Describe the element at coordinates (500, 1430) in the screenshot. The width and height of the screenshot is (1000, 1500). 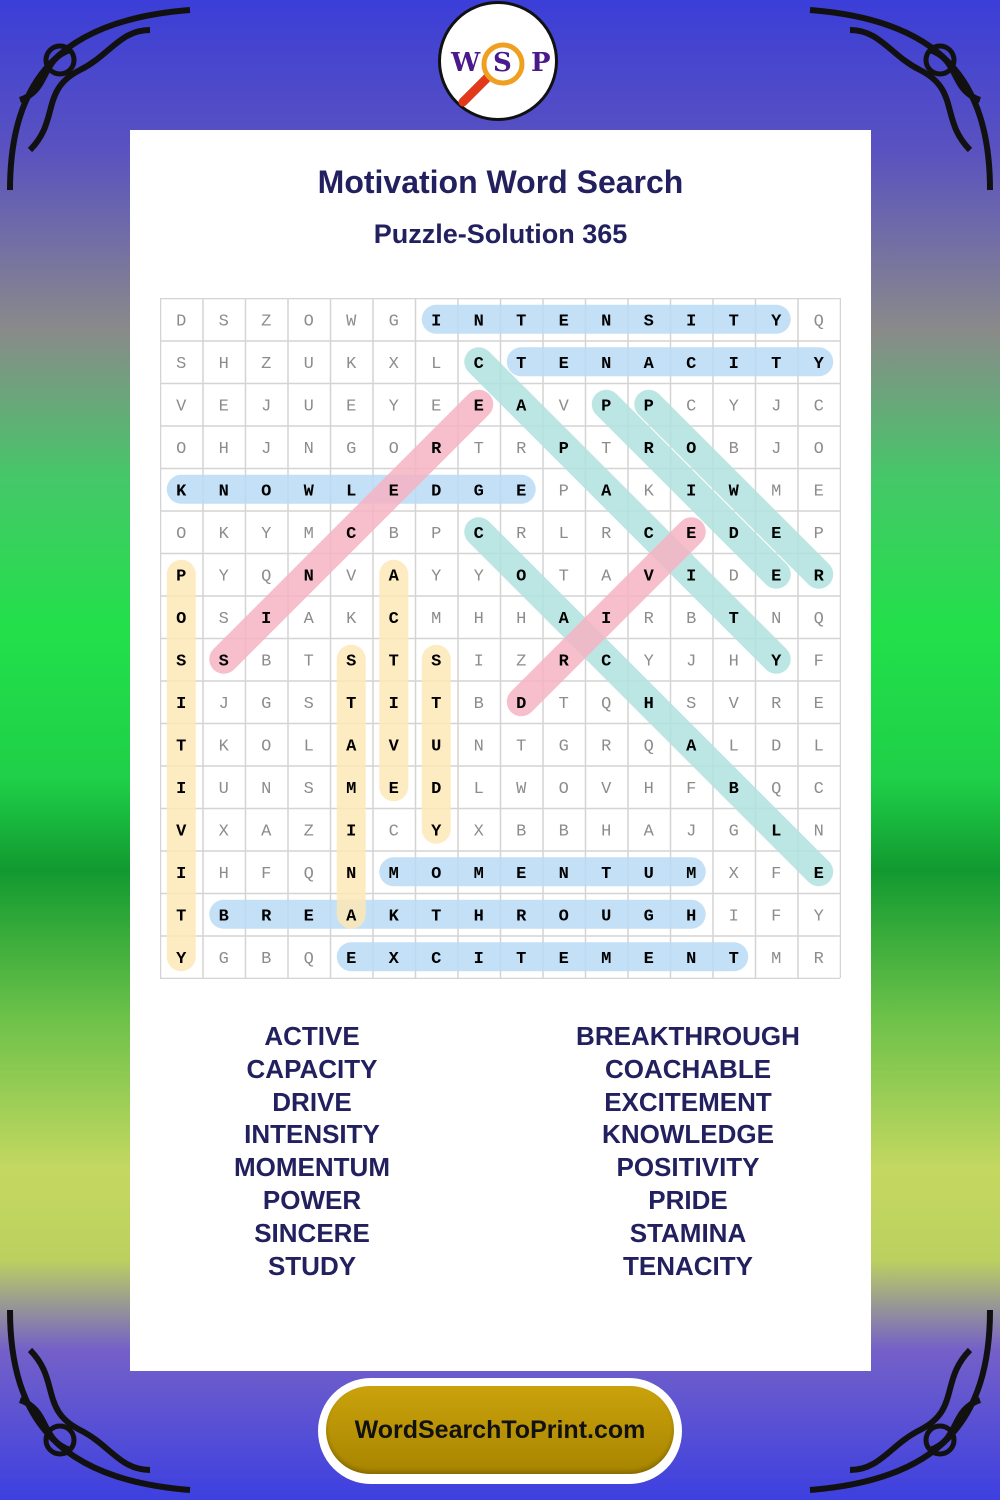
I see `site-link-label: WordSearchToPrint.com` at that location.